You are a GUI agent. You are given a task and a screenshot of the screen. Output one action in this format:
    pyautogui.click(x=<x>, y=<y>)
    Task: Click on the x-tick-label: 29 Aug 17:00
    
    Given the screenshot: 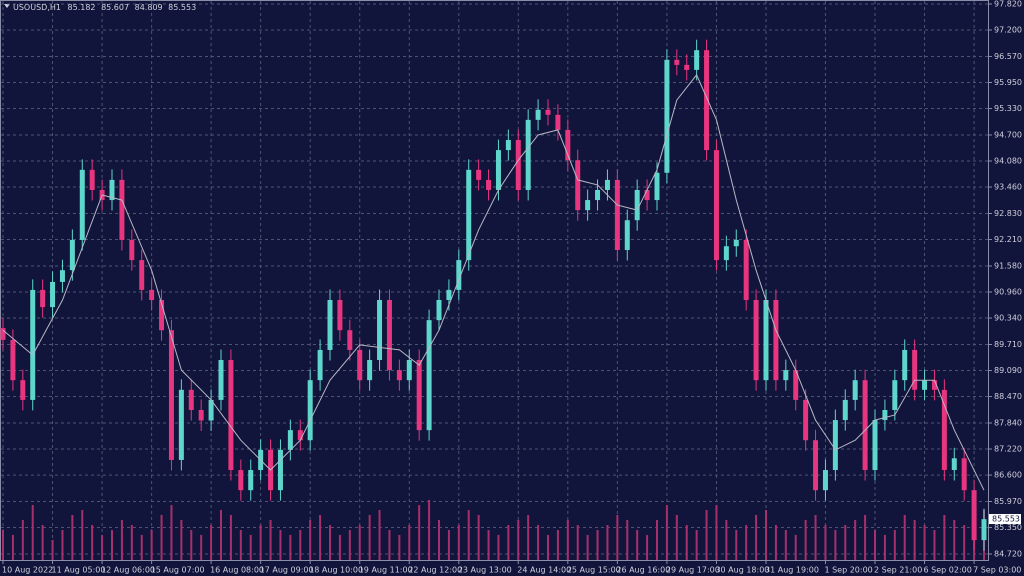 What is the action you would take?
    pyautogui.click(x=693, y=570)
    